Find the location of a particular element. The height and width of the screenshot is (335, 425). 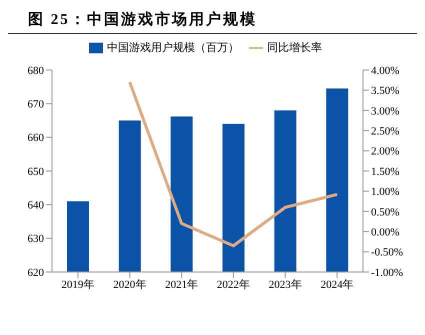

x-tick-label: 2019年 is located at coordinates (77, 284).